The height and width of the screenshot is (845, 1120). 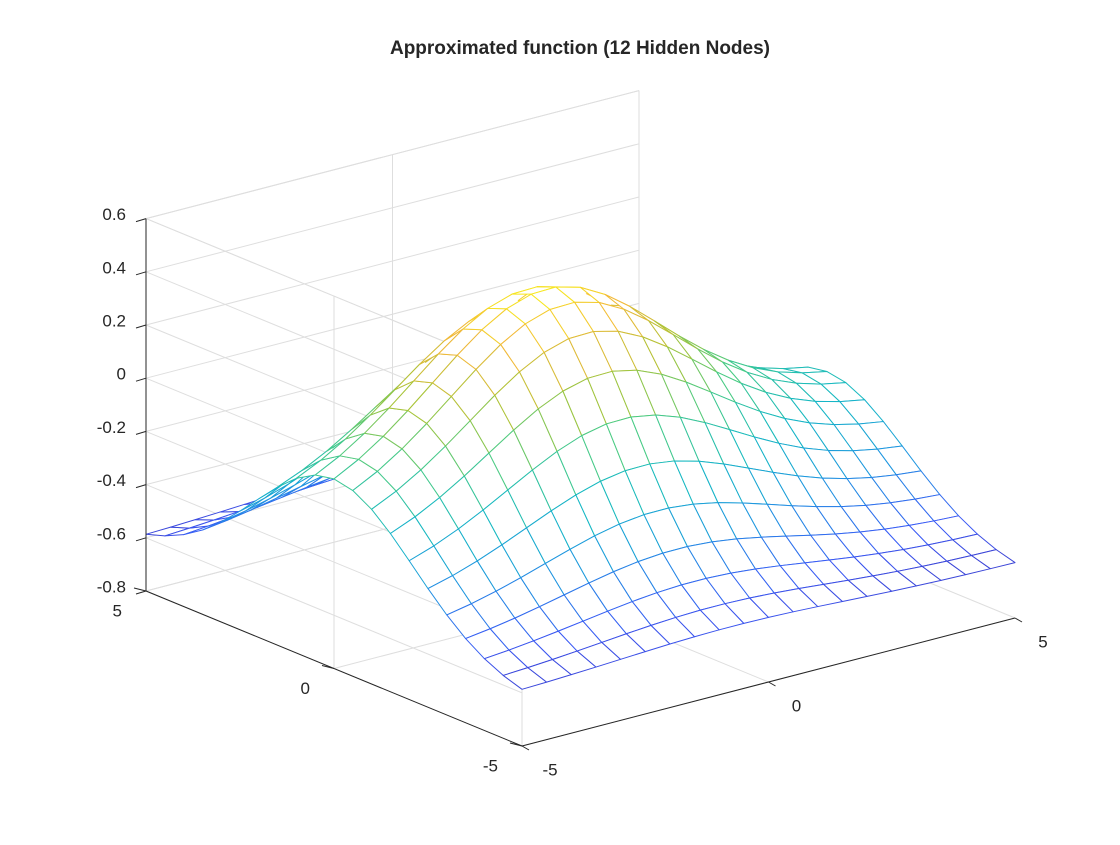 I want to click on z-tick-label: -0.8, so click(x=111, y=586).